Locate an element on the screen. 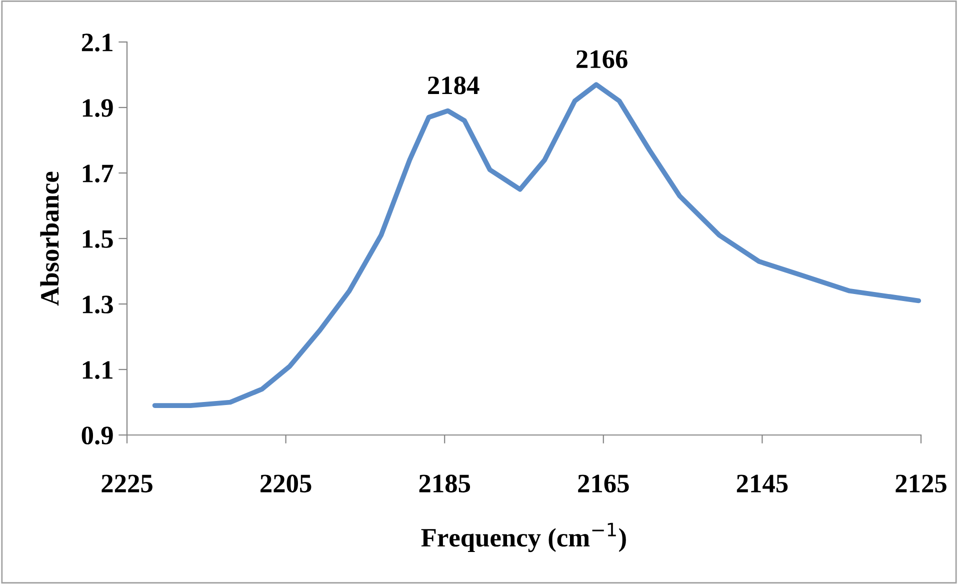 The image size is (958, 584). y-tick-label: 1.5 is located at coordinates (97, 239).